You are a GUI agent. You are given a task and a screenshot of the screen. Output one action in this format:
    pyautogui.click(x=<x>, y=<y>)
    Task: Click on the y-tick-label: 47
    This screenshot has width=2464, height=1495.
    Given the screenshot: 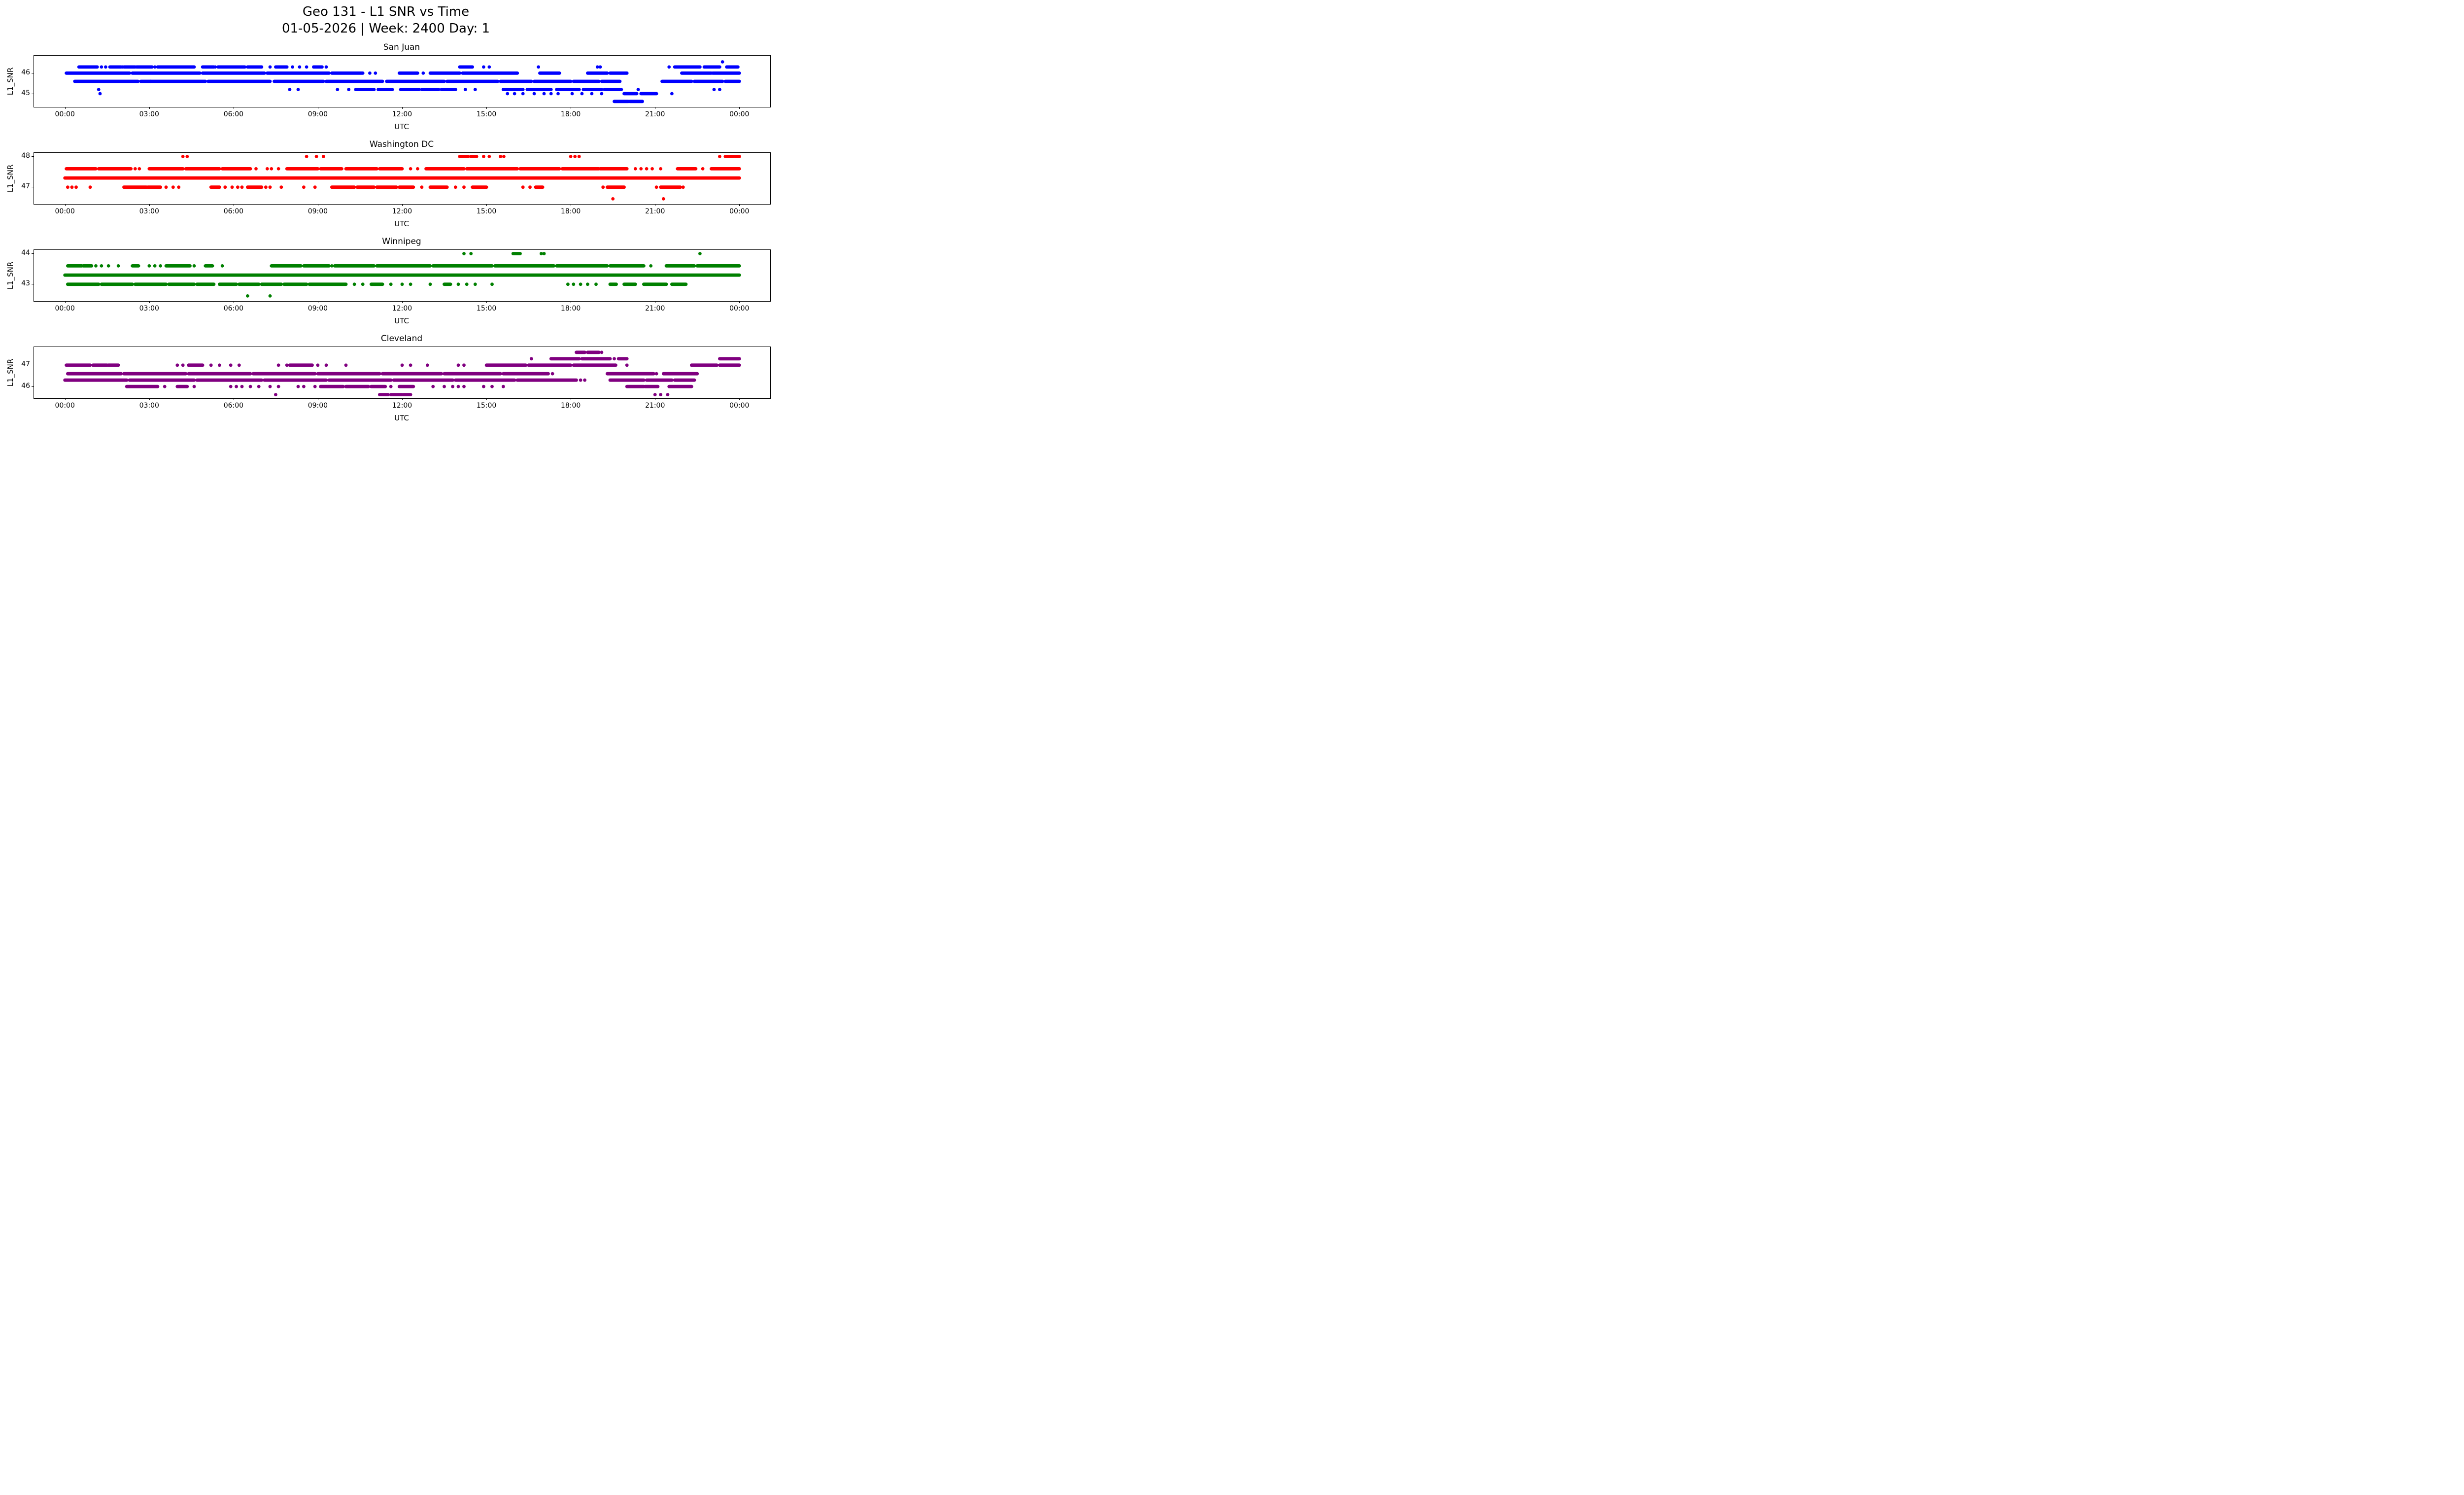 What is the action you would take?
    pyautogui.click(x=25, y=186)
    